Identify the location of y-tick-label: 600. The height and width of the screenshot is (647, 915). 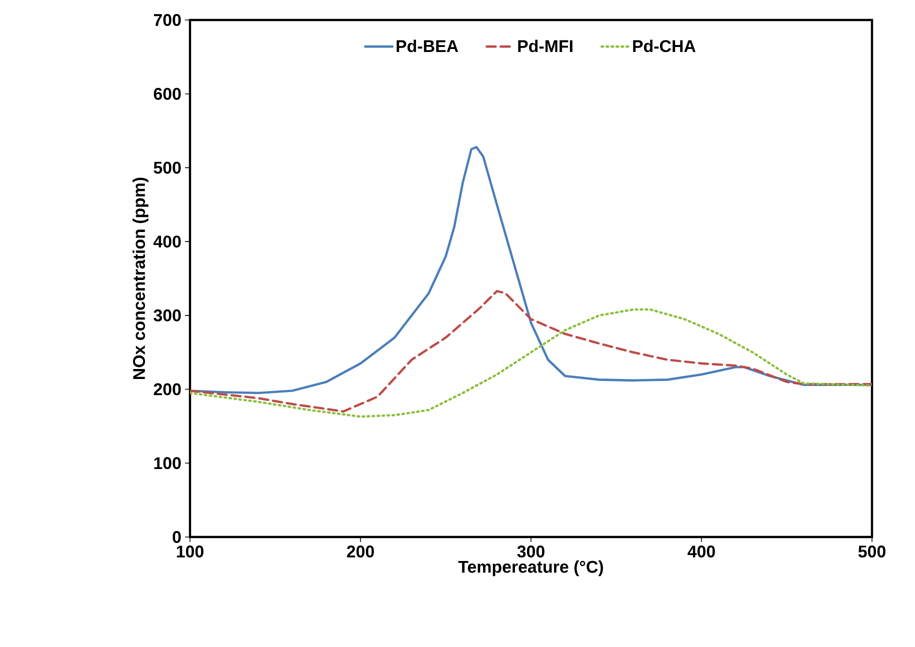
(167, 94).